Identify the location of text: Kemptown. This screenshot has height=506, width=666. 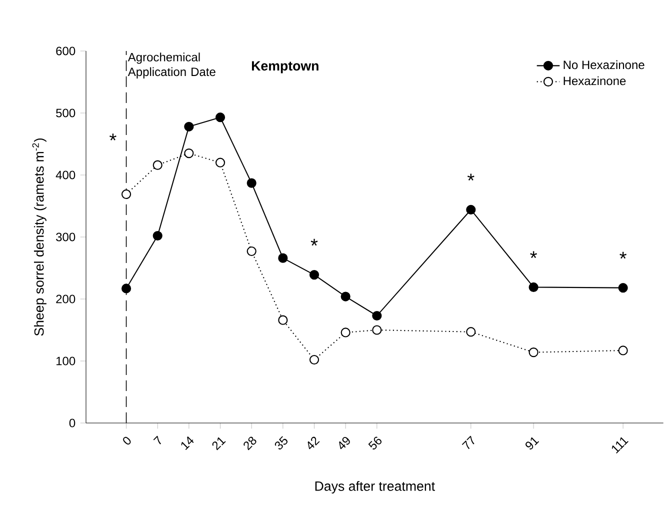
(285, 67).